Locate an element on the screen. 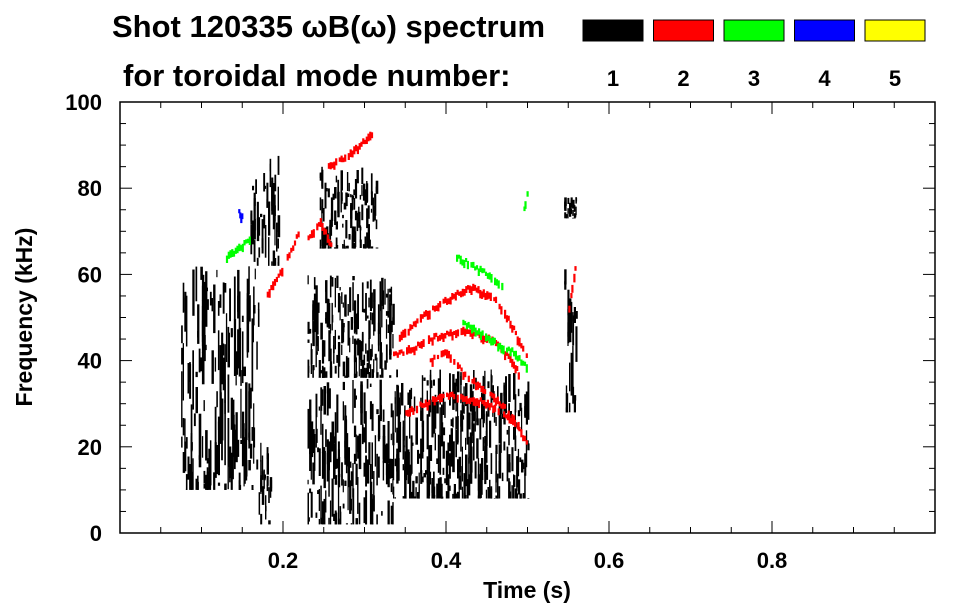 Image resolution: width=963 pixels, height=615 pixels. series-n3-mode-trace is located at coordinates (526, 201).